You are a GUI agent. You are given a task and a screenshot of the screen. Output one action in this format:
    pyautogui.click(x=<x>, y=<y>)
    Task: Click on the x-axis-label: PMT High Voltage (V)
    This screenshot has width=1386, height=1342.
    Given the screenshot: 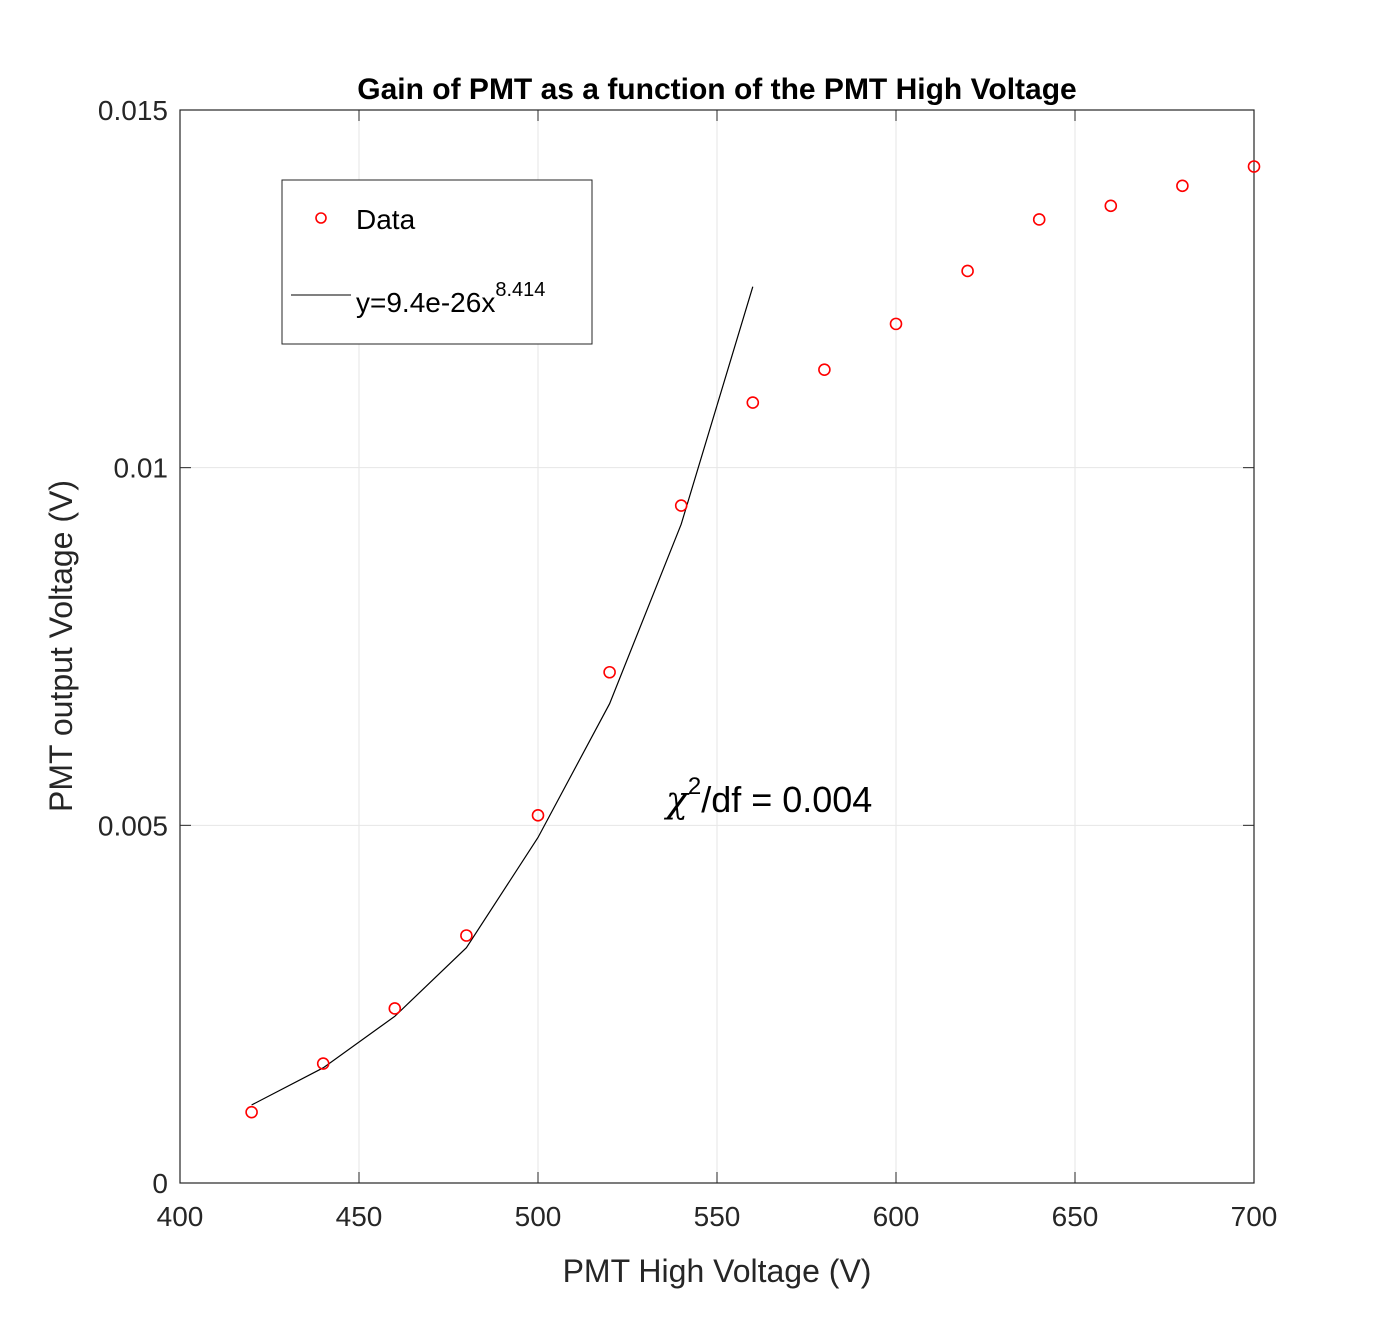 What is the action you would take?
    pyautogui.click(x=717, y=1271)
    